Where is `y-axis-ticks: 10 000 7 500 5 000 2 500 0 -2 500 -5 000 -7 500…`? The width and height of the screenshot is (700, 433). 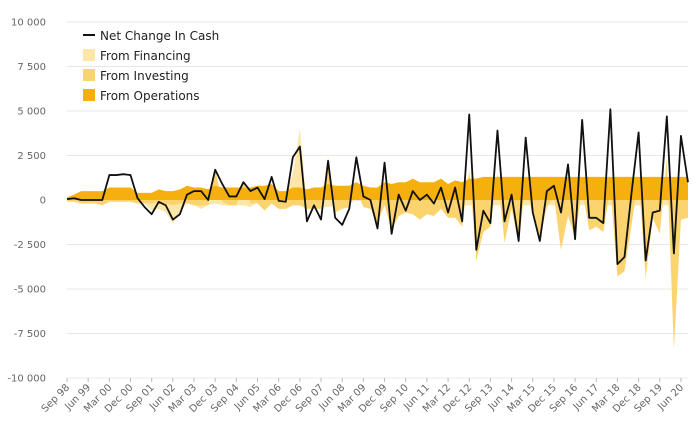
y-axis-ticks: 10 000 7 500 5 000 2 500 0 -2 500 -5 000 -7 500… is located at coordinates (26, 201).